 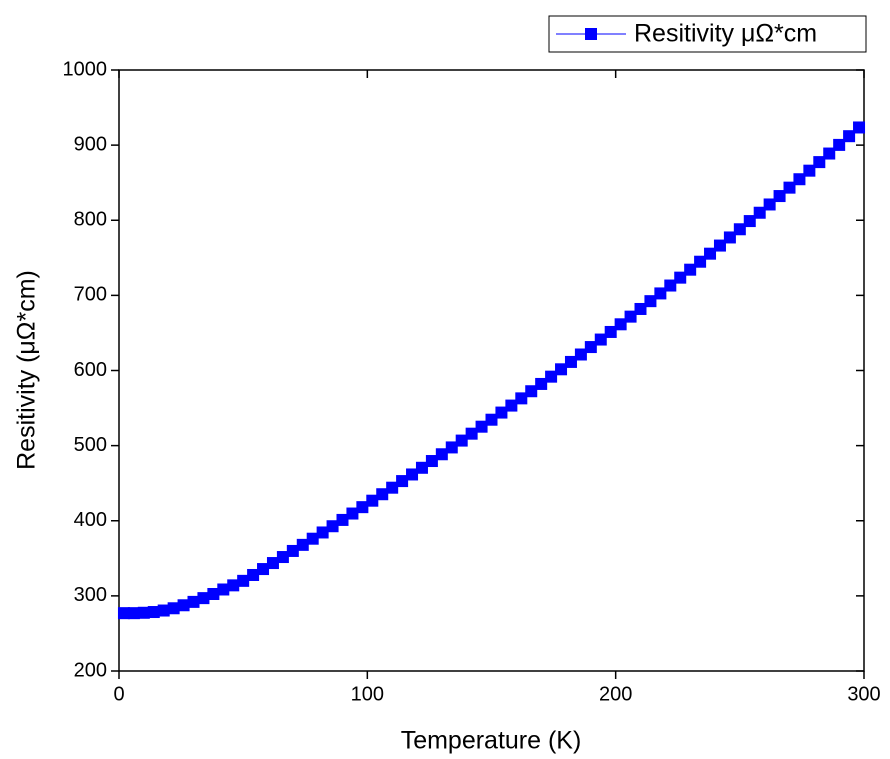 What do you see at coordinates (90, 670) in the screenshot?
I see `y-tick-label: 200` at bounding box center [90, 670].